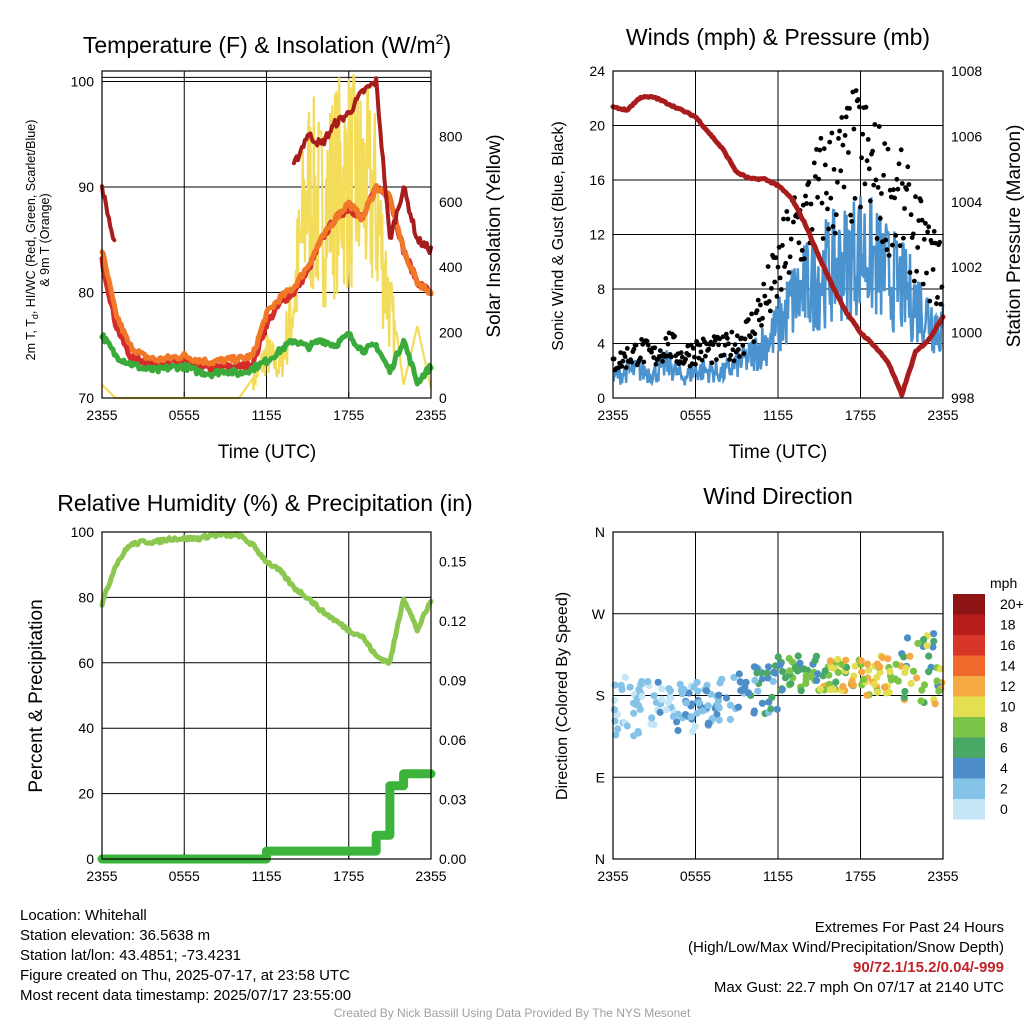 This screenshot has height=1024, width=1024. I want to click on direction-x-tick-label: 1755, so click(860, 876).